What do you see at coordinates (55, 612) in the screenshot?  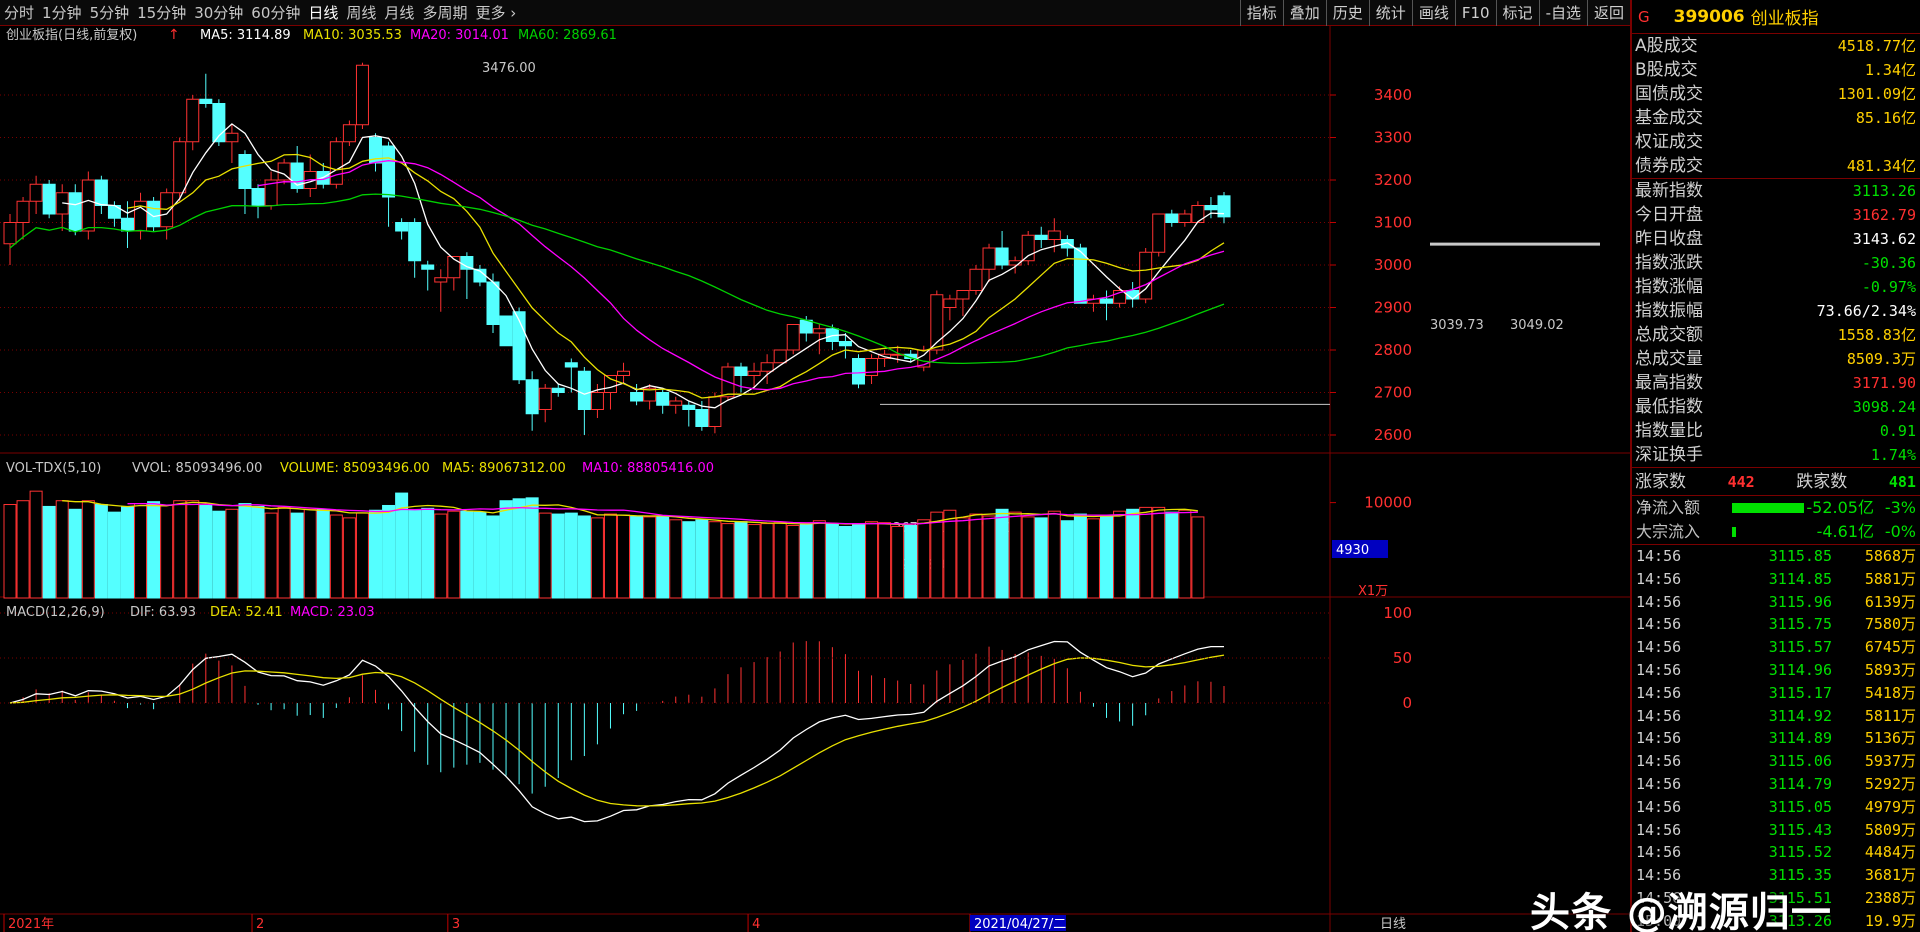 I see `macd-legend-label: MACD(12,26,9)` at bounding box center [55, 612].